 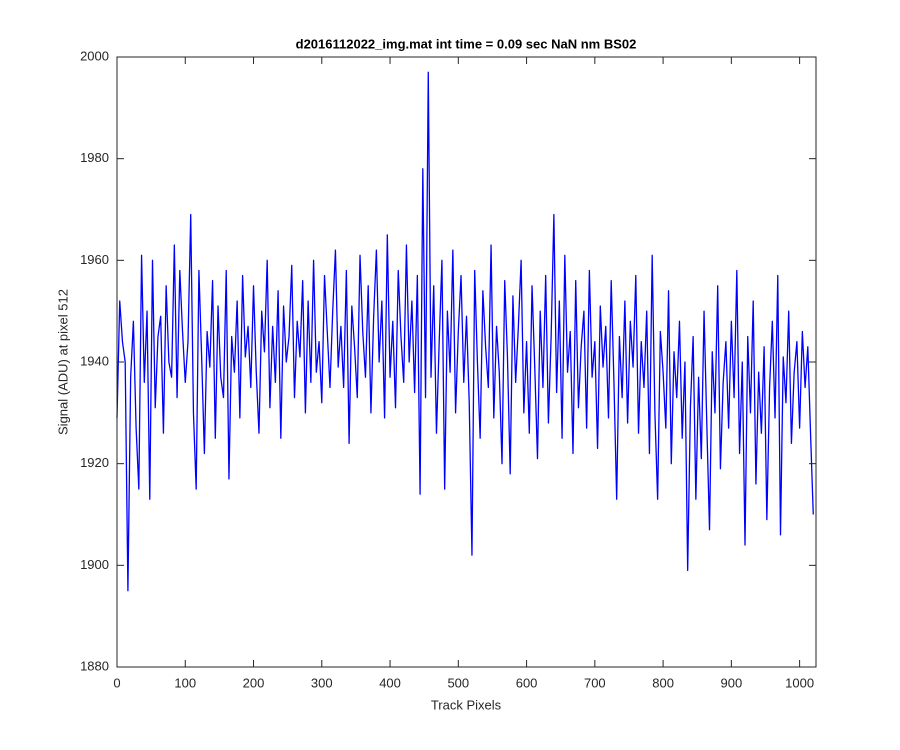 What do you see at coordinates (527, 682) in the screenshot?
I see `x-tick-label: 600` at bounding box center [527, 682].